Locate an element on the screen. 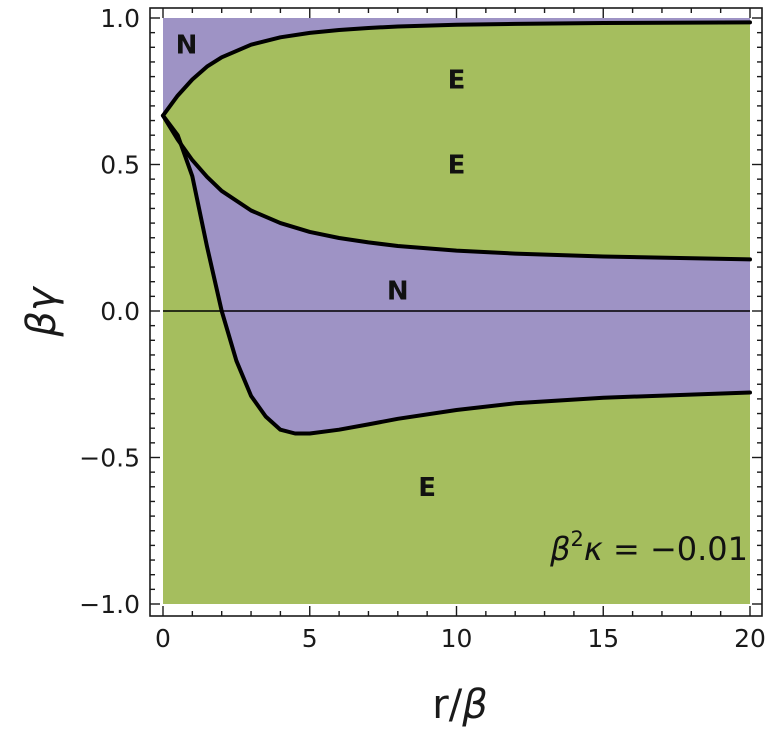 The width and height of the screenshot is (768, 738). y-axis-title: βγ is located at coordinates (42, 311).